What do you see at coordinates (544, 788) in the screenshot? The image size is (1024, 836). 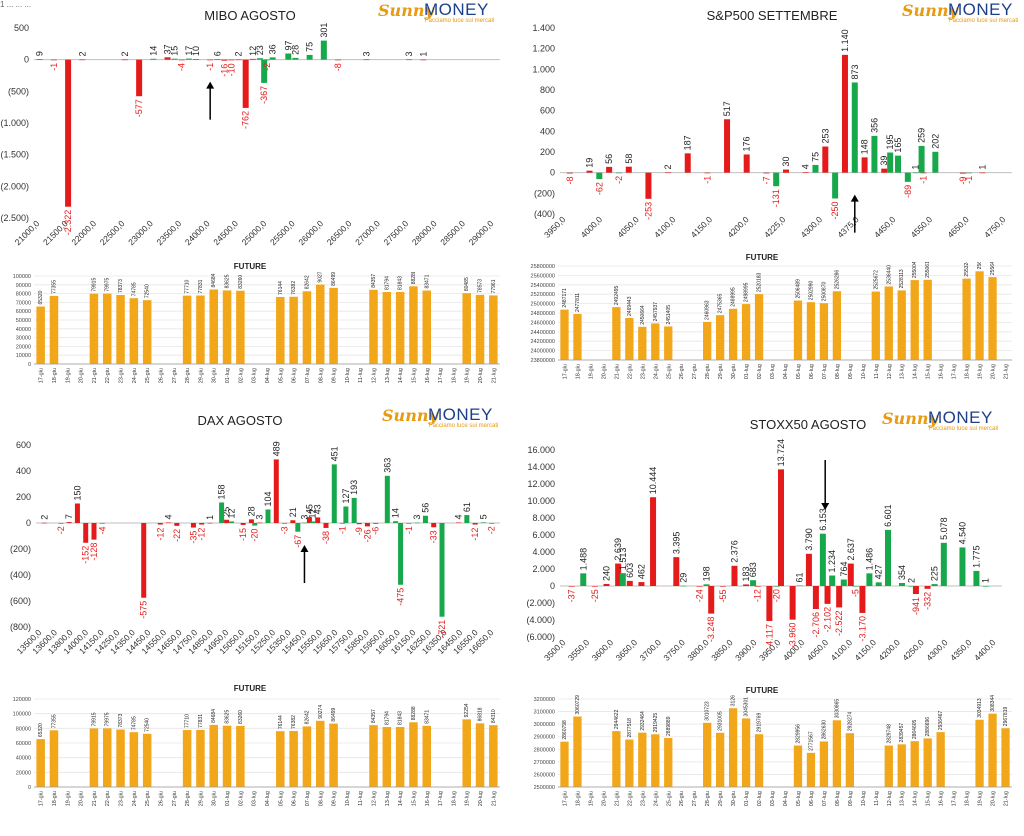 I see `y-tick-label: 2500000` at bounding box center [544, 788].